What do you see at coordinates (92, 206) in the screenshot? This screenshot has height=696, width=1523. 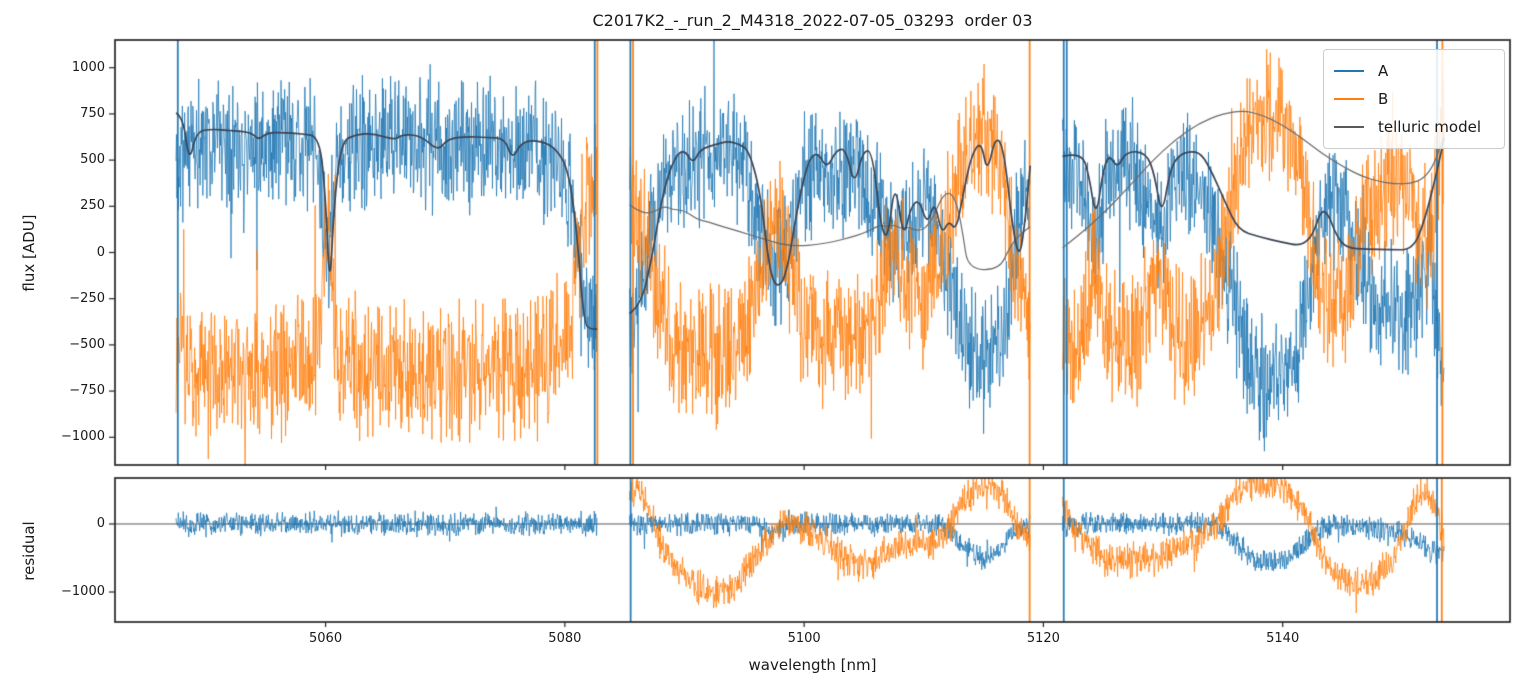 I see `flux-ytick-label-250: 250` at bounding box center [92, 206].